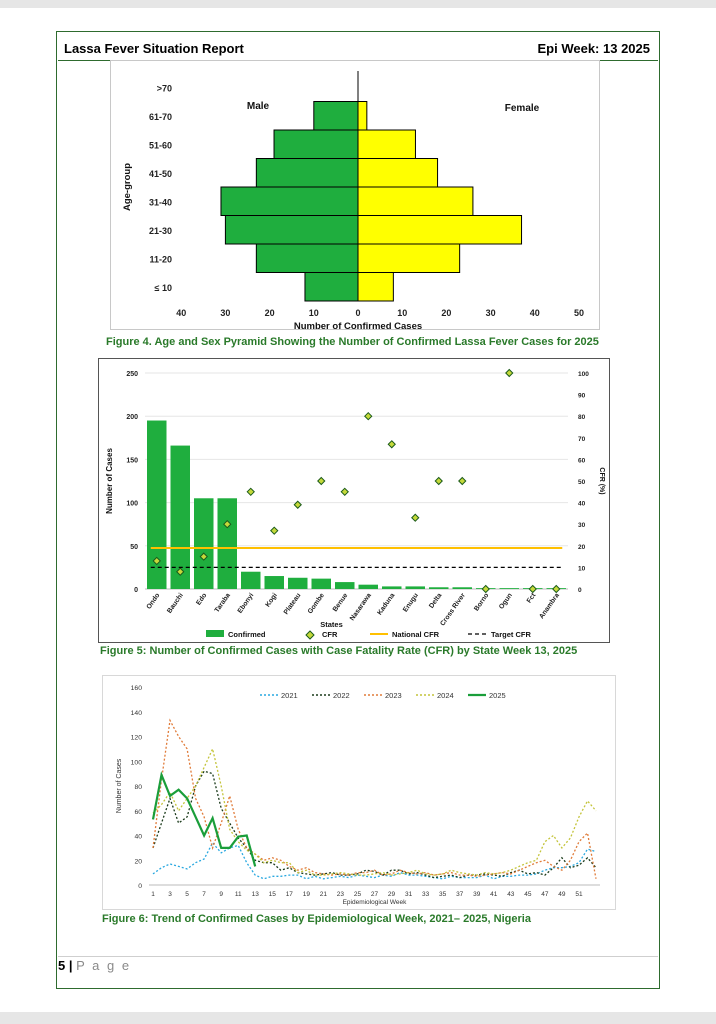 The height and width of the screenshot is (1024, 716). I want to click on y2-tick-label: 40, so click(582, 504).